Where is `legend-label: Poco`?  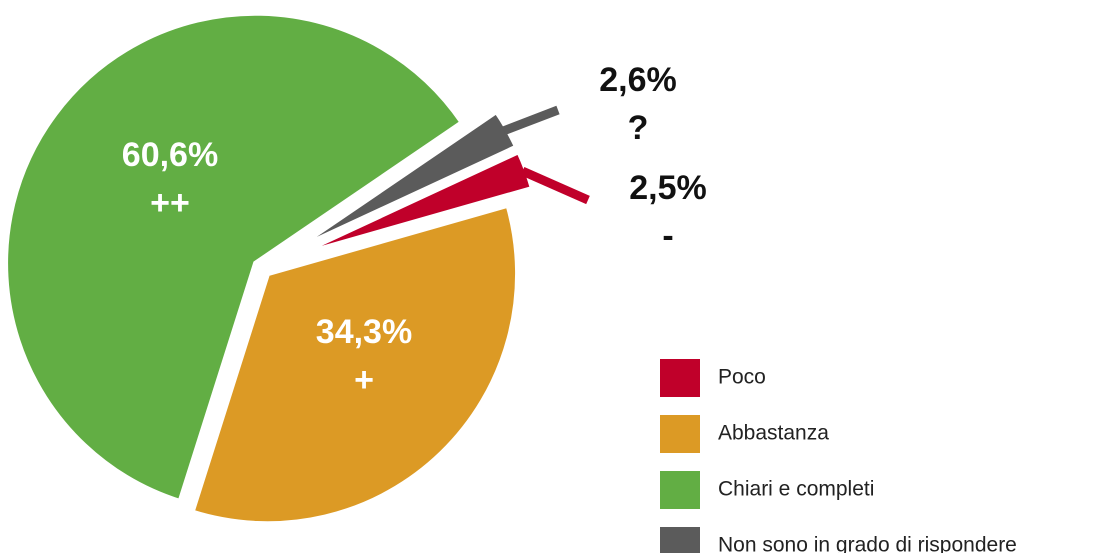 legend-label: Poco is located at coordinates (742, 377).